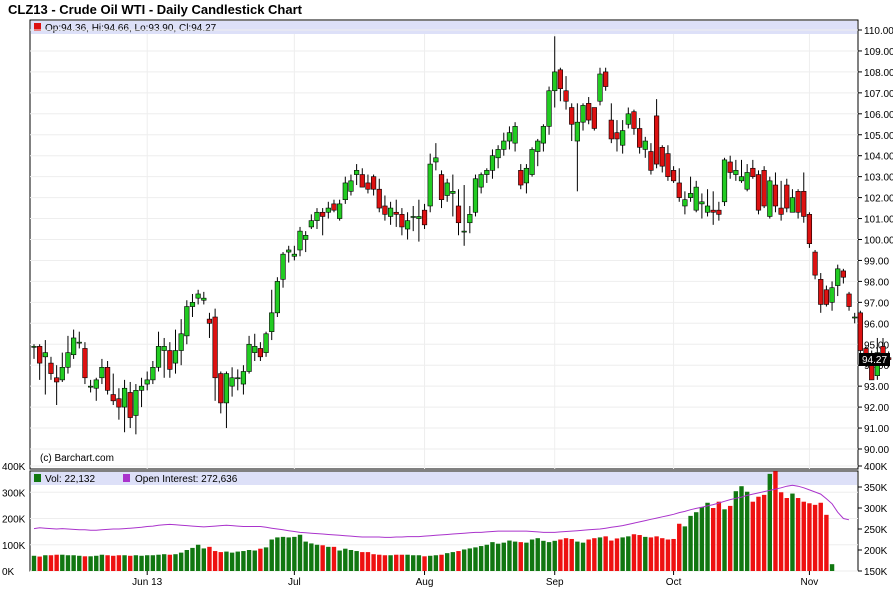  What do you see at coordinates (14, 493) in the screenshot?
I see `volume-tick-label: 300K` at bounding box center [14, 493].